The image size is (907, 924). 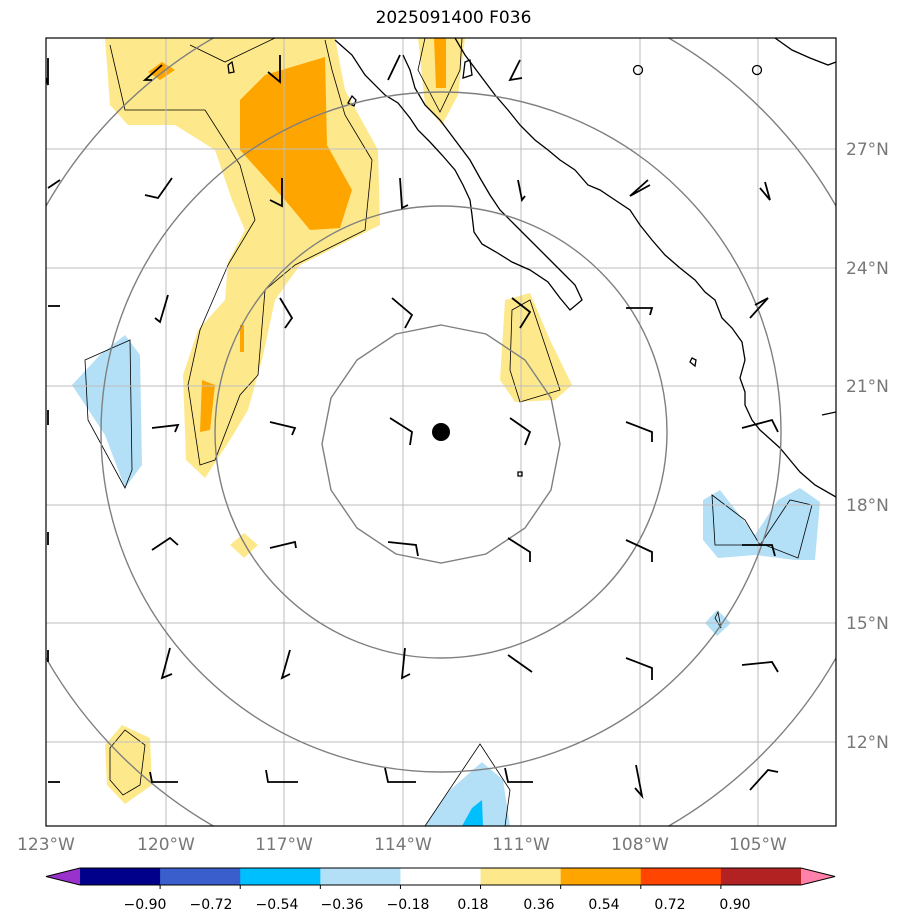 What do you see at coordinates (669, 905) in the screenshot?
I see `colorbar-tick-label: 0.72` at bounding box center [669, 905].